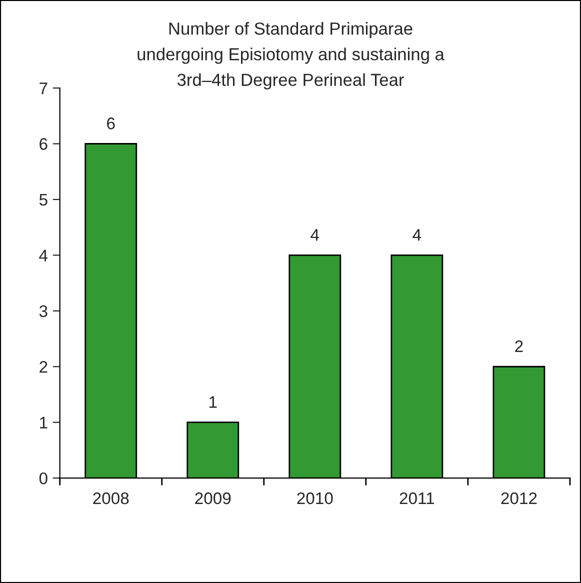 Image resolution: width=581 pixels, height=583 pixels. Describe the element at coordinates (213, 402) in the screenshot. I see `data-label: 1` at that location.